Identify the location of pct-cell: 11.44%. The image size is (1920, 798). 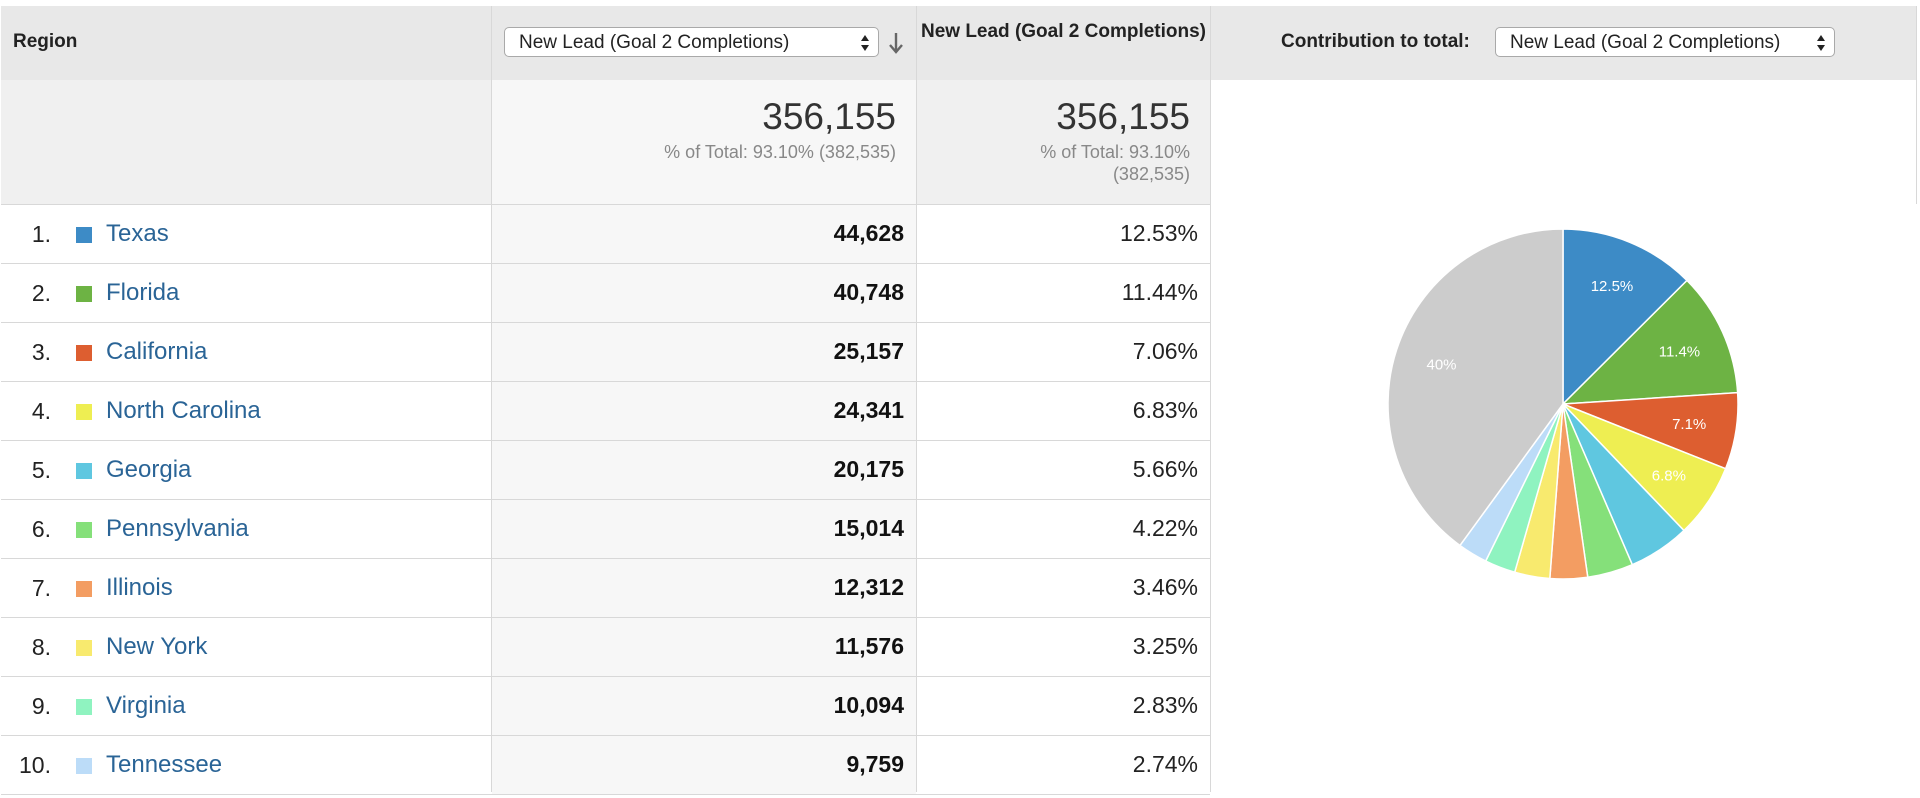
(1063, 293).